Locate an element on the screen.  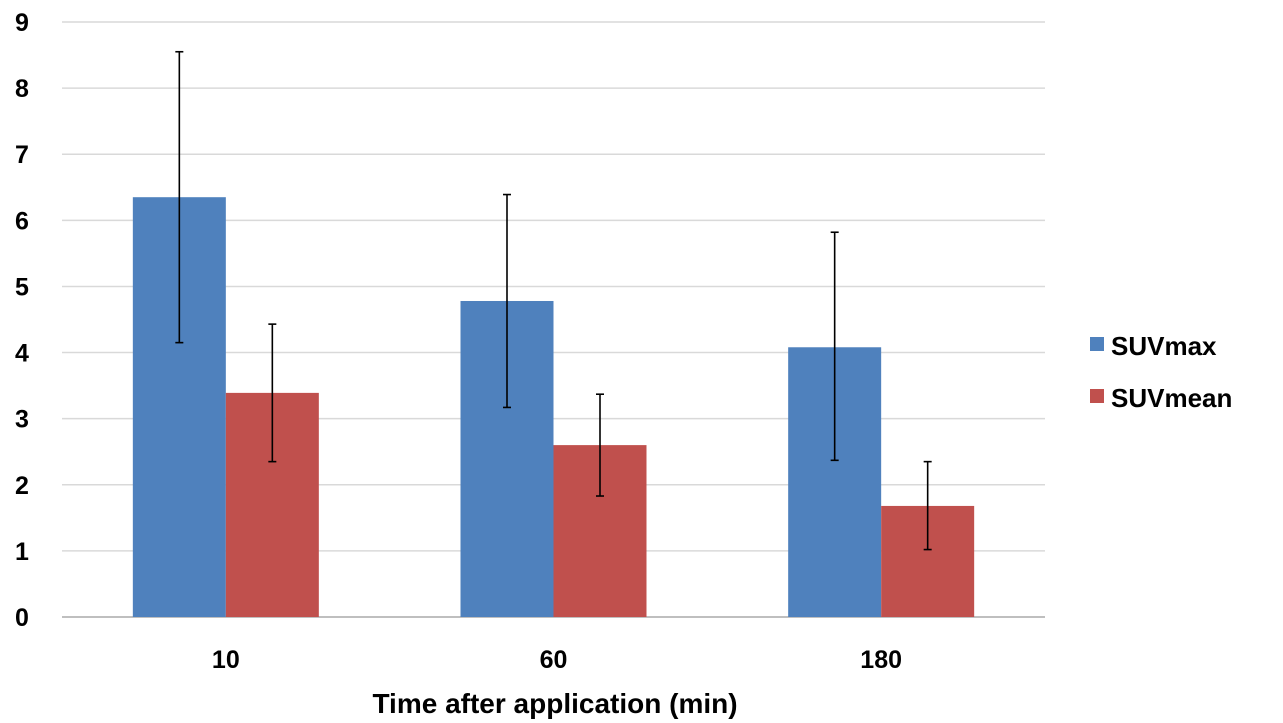
legend: SUVmax SUVmean is located at coordinates (1161, 372).